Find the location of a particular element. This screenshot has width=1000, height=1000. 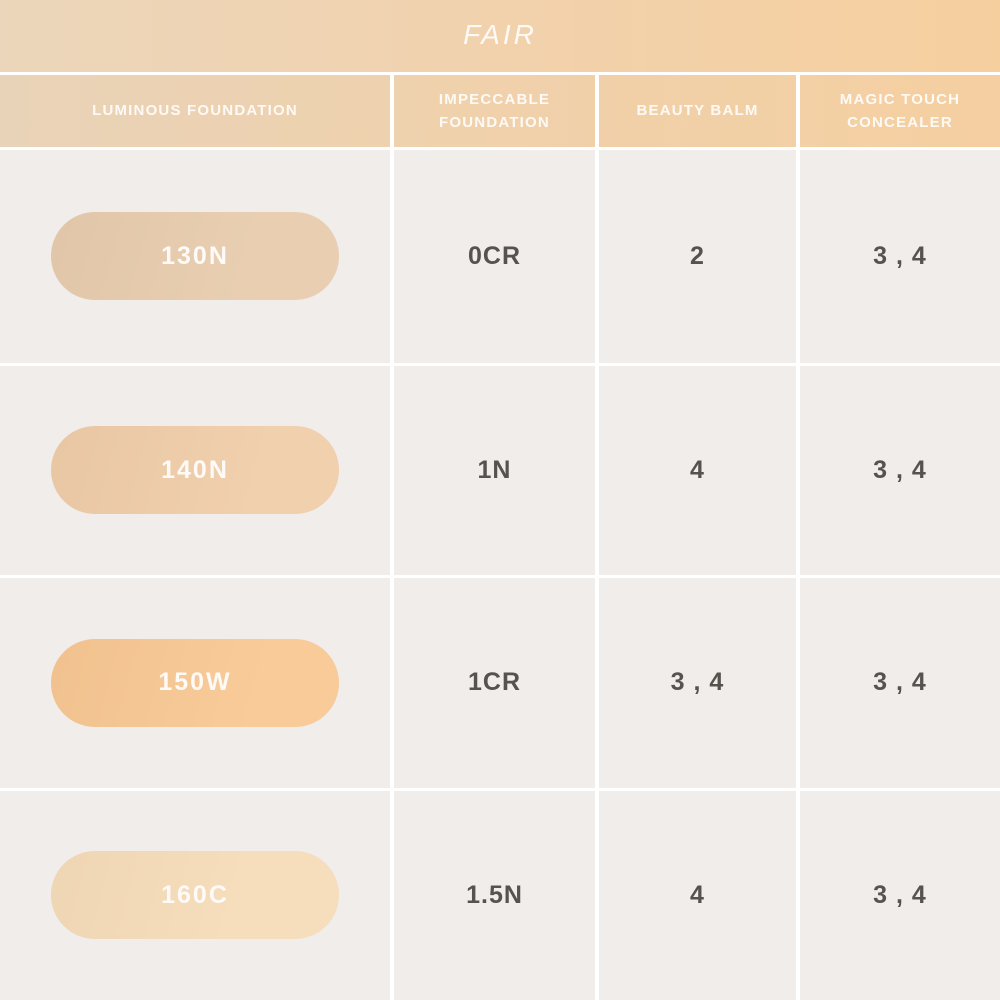

beauty-balm-value-row-2: 4 is located at coordinates (695, 468).